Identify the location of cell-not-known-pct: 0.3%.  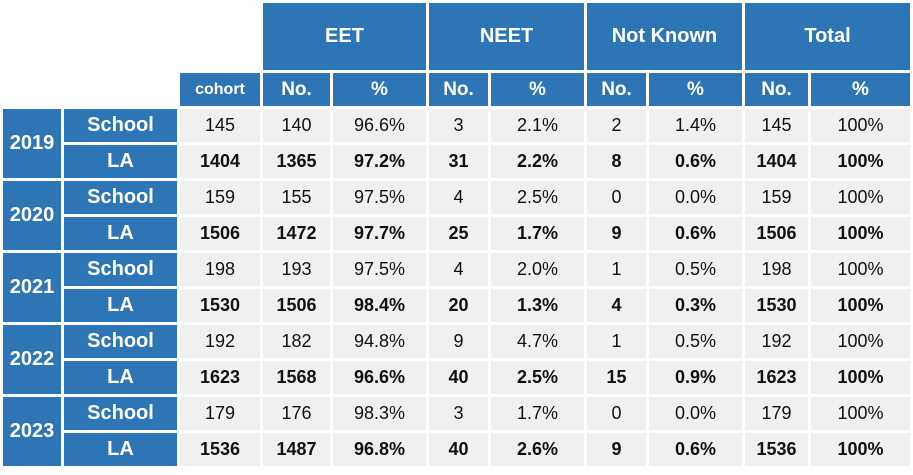
(695, 305).